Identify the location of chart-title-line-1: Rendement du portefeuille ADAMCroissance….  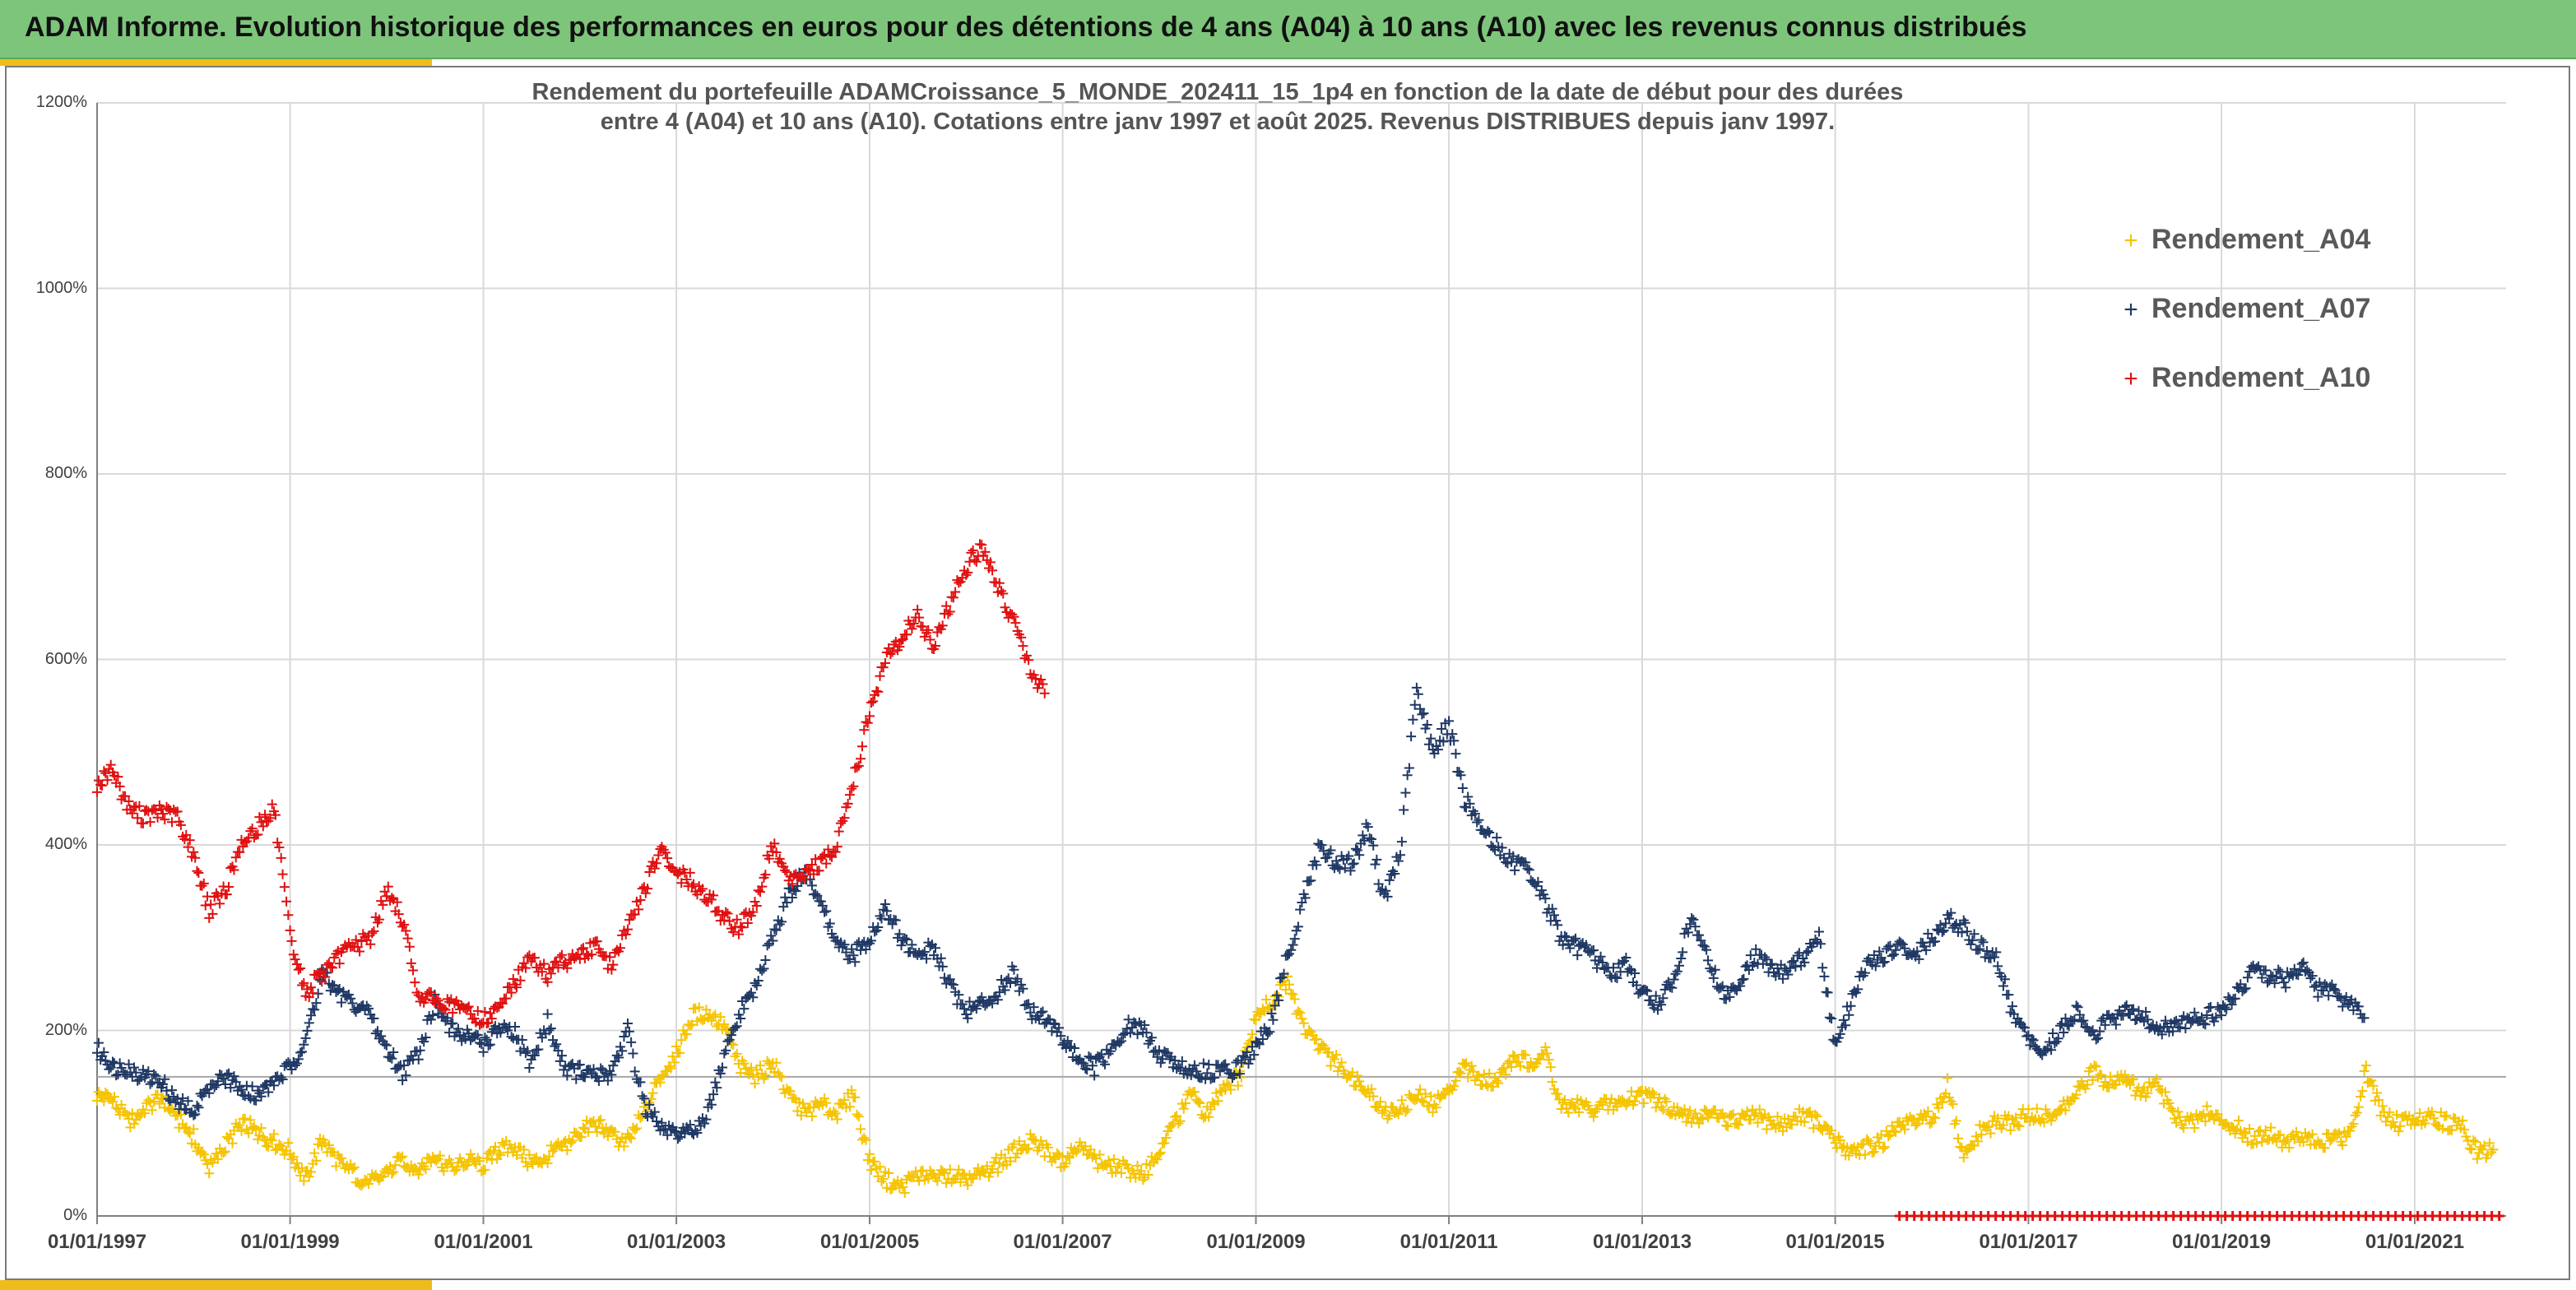
(1217, 92).